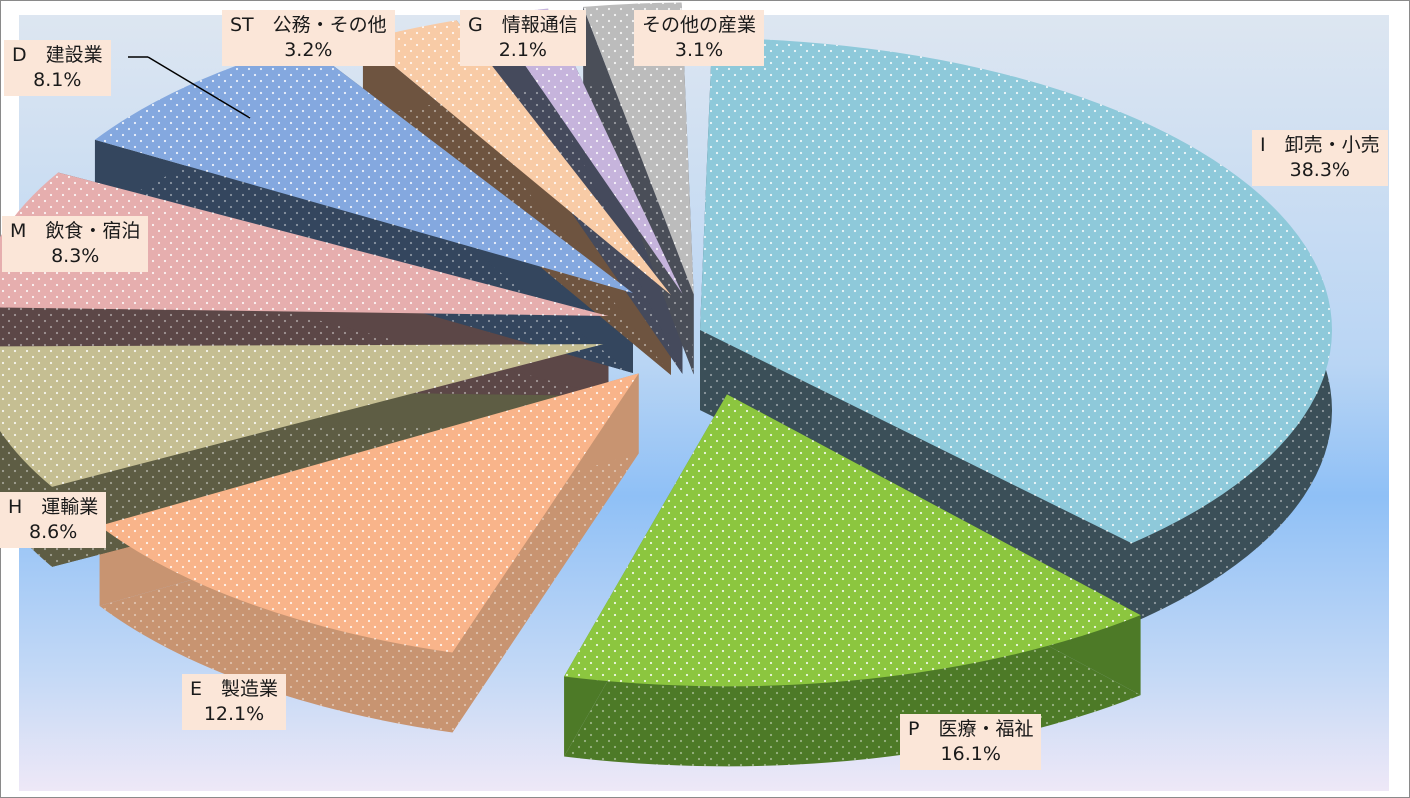  What do you see at coordinates (523, 38) in the screenshot?
I see `label-info-comm: G 情報通信 2.1%` at bounding box center [523, 38].